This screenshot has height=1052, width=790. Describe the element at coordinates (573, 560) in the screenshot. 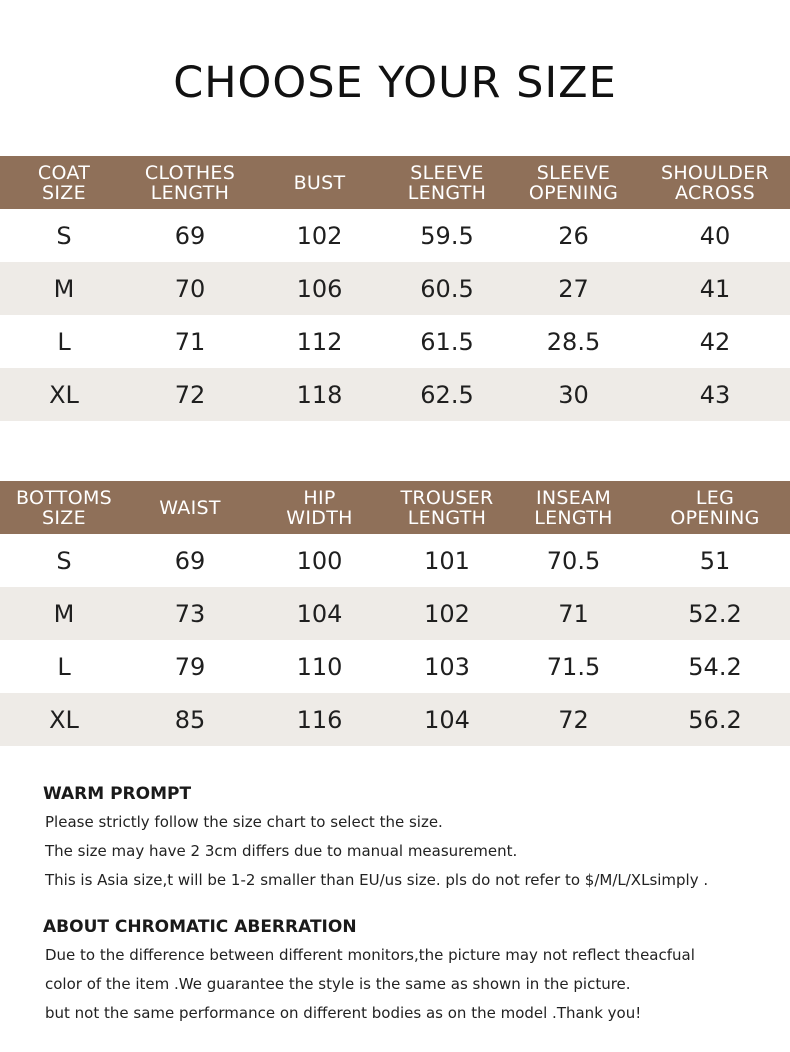

I see `table-cell: 70.5` at that location.